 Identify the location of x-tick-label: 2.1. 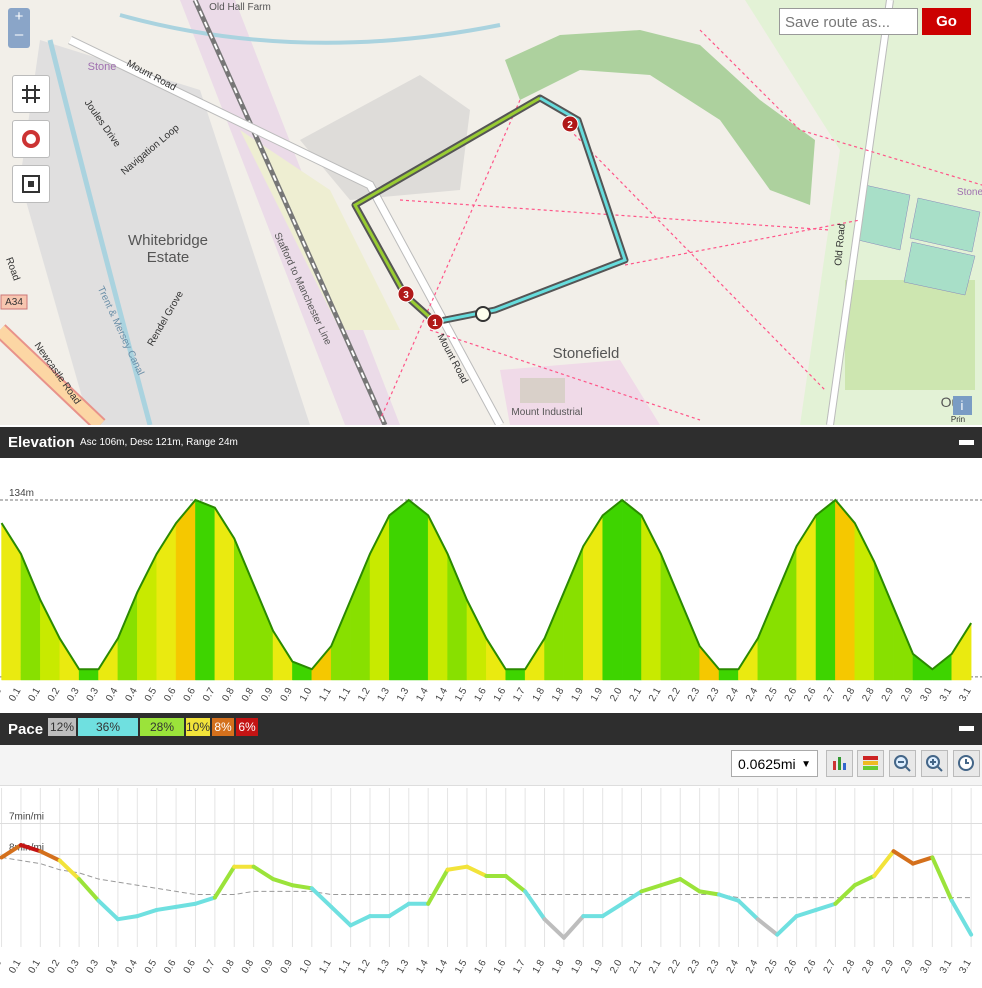
(655, 695).